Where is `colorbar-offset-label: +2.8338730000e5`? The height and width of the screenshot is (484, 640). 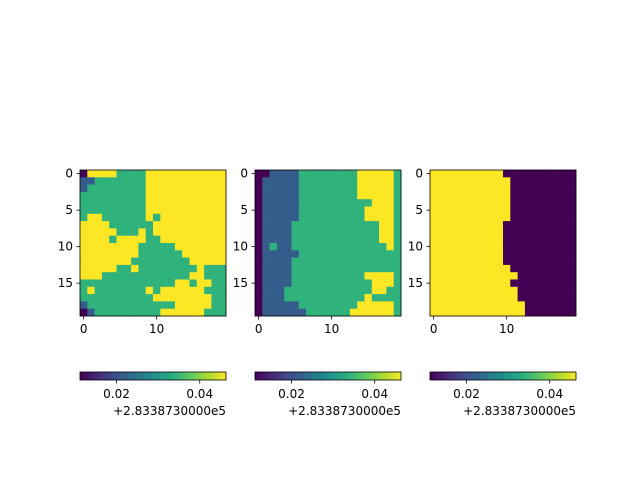 colorbar-offset-label: +2.8338730000e5 is located at coordinates (519, 411).